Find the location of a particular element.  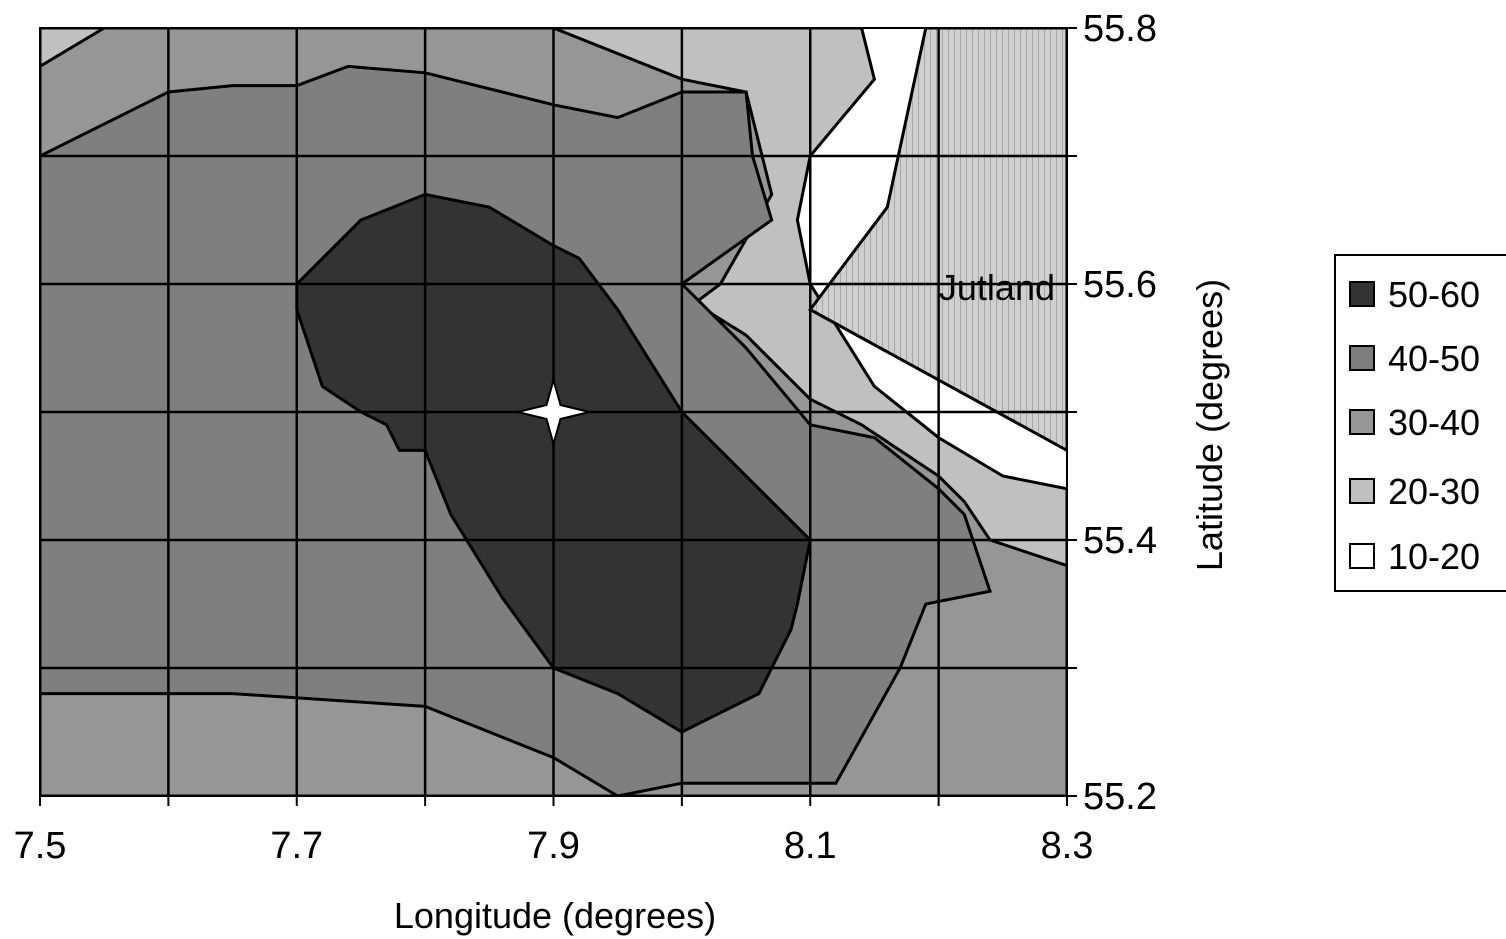

legend-label: 50-60 is located at coordinates (1434, 294).